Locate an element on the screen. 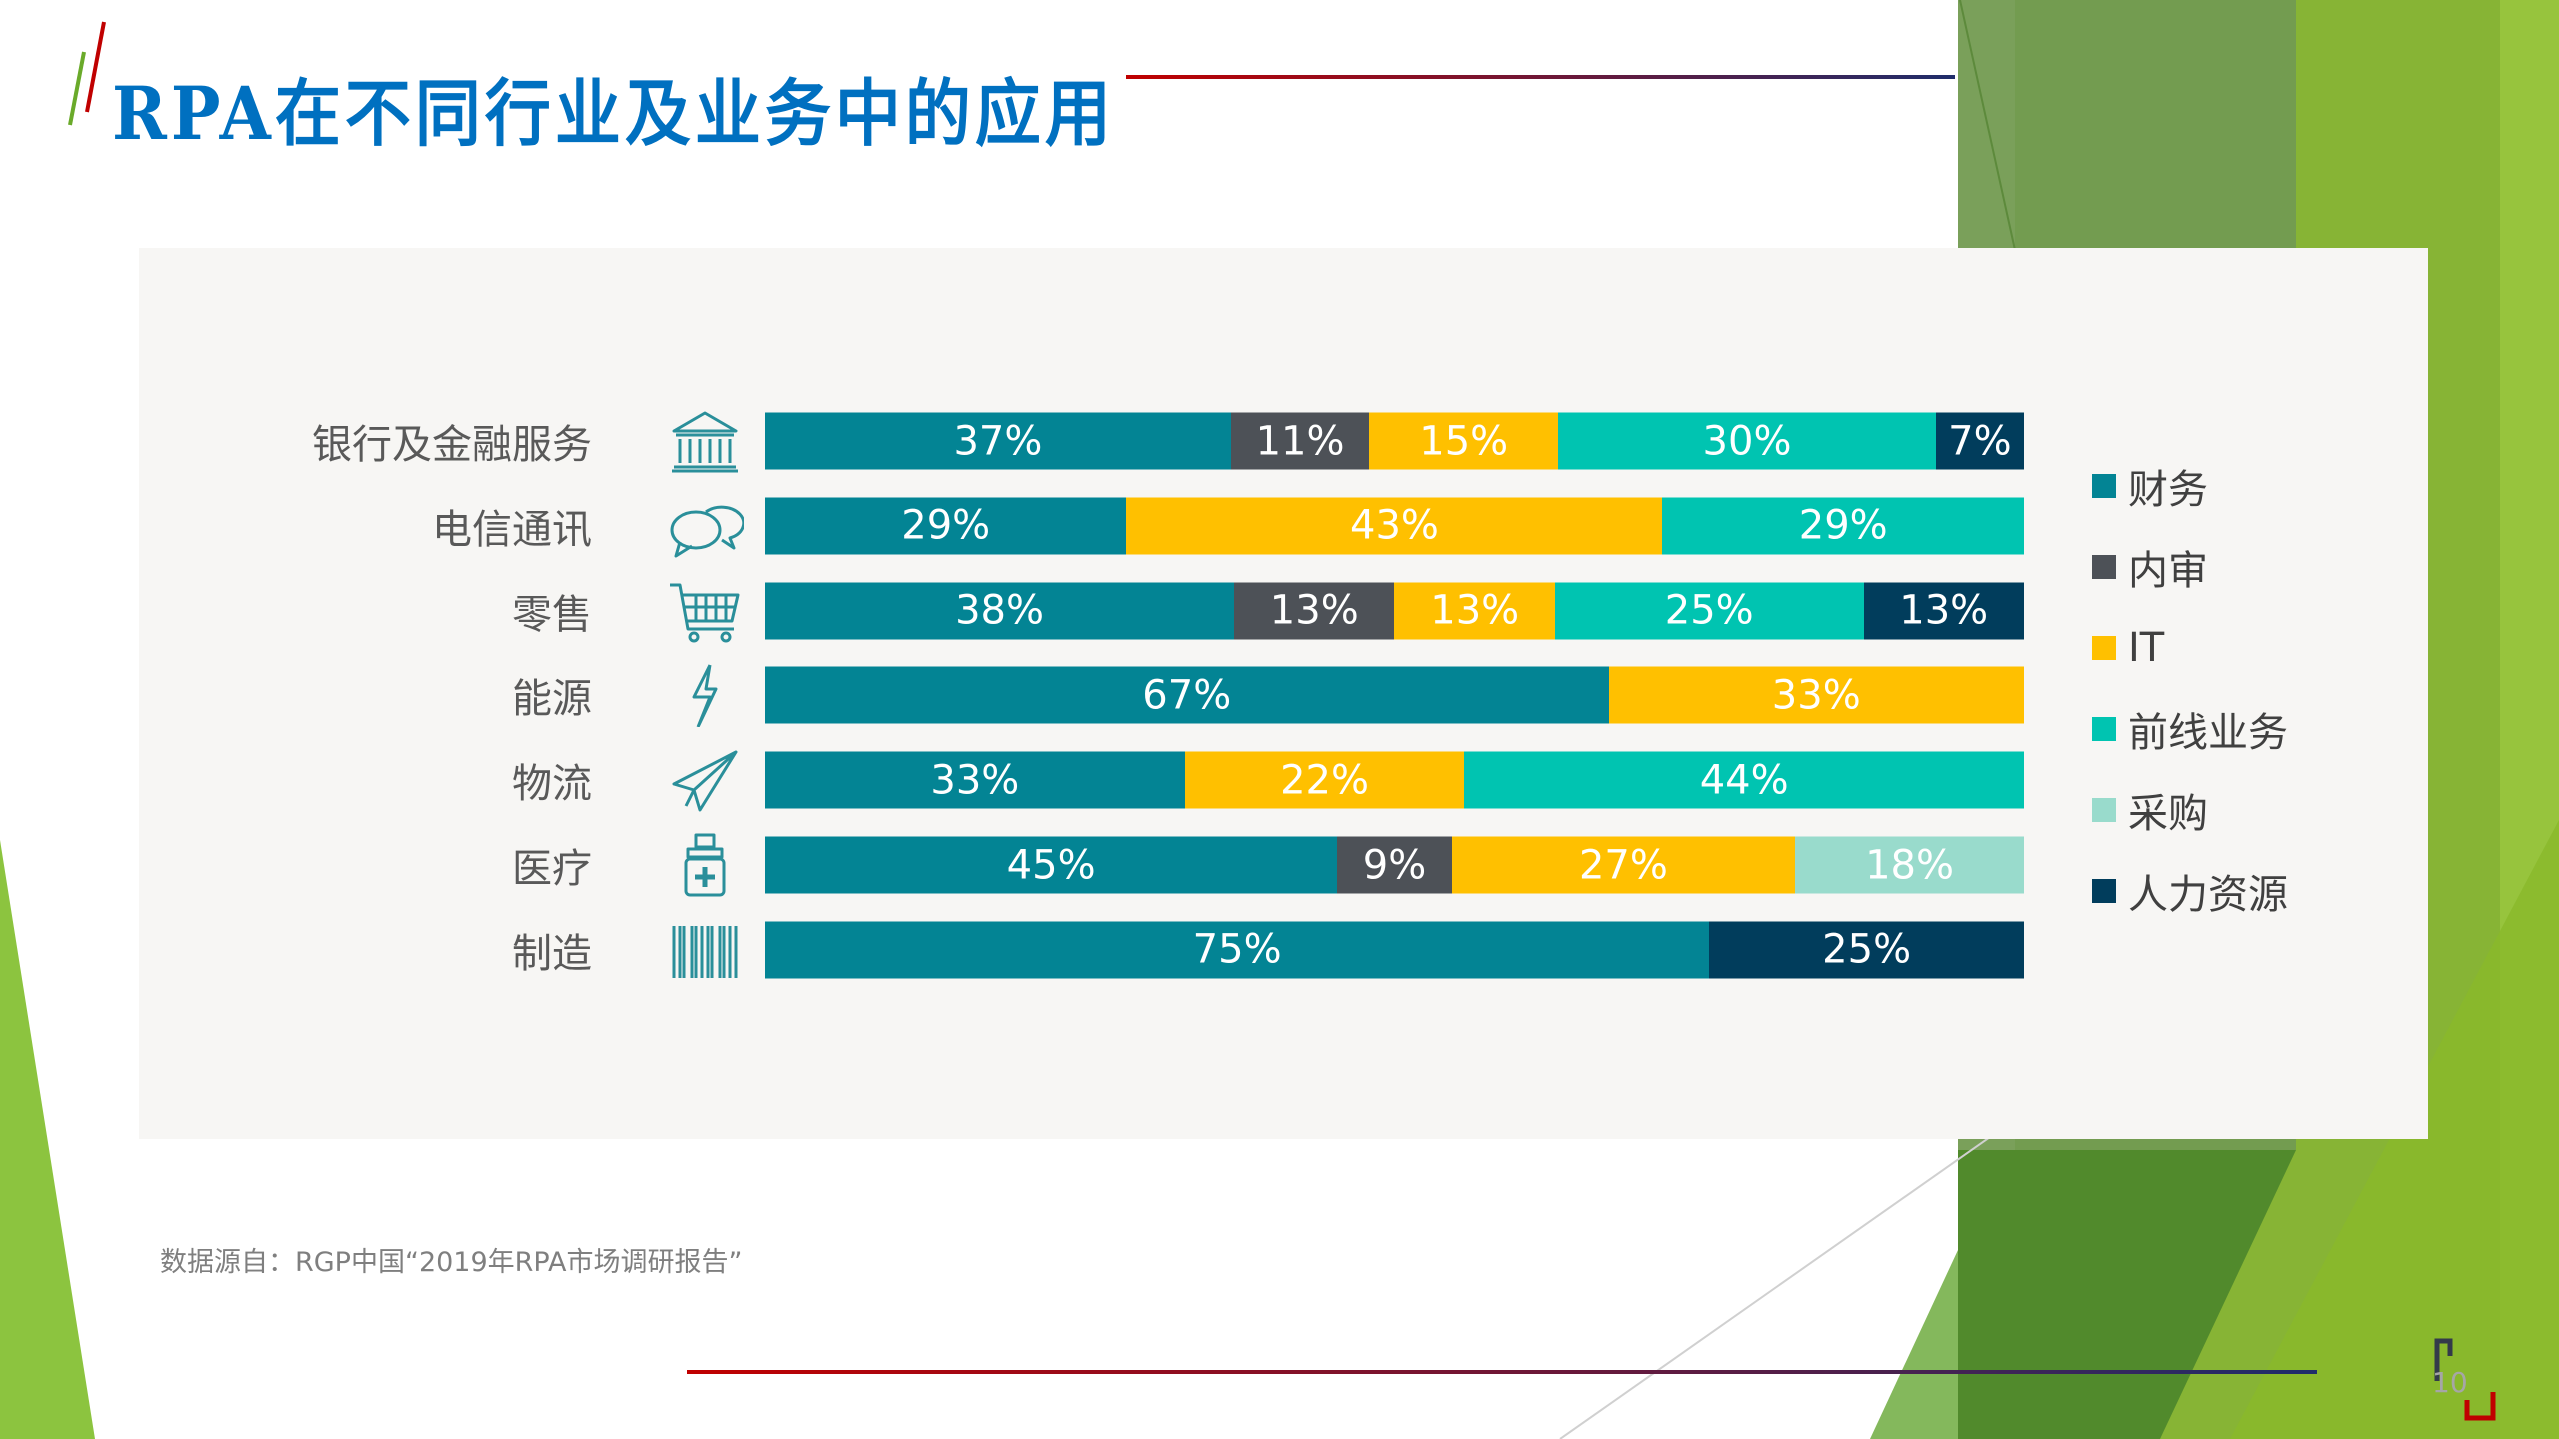 This screenshot has width=2559, height=1439. corner-mark-top is located at coordinates (2443, 1359).